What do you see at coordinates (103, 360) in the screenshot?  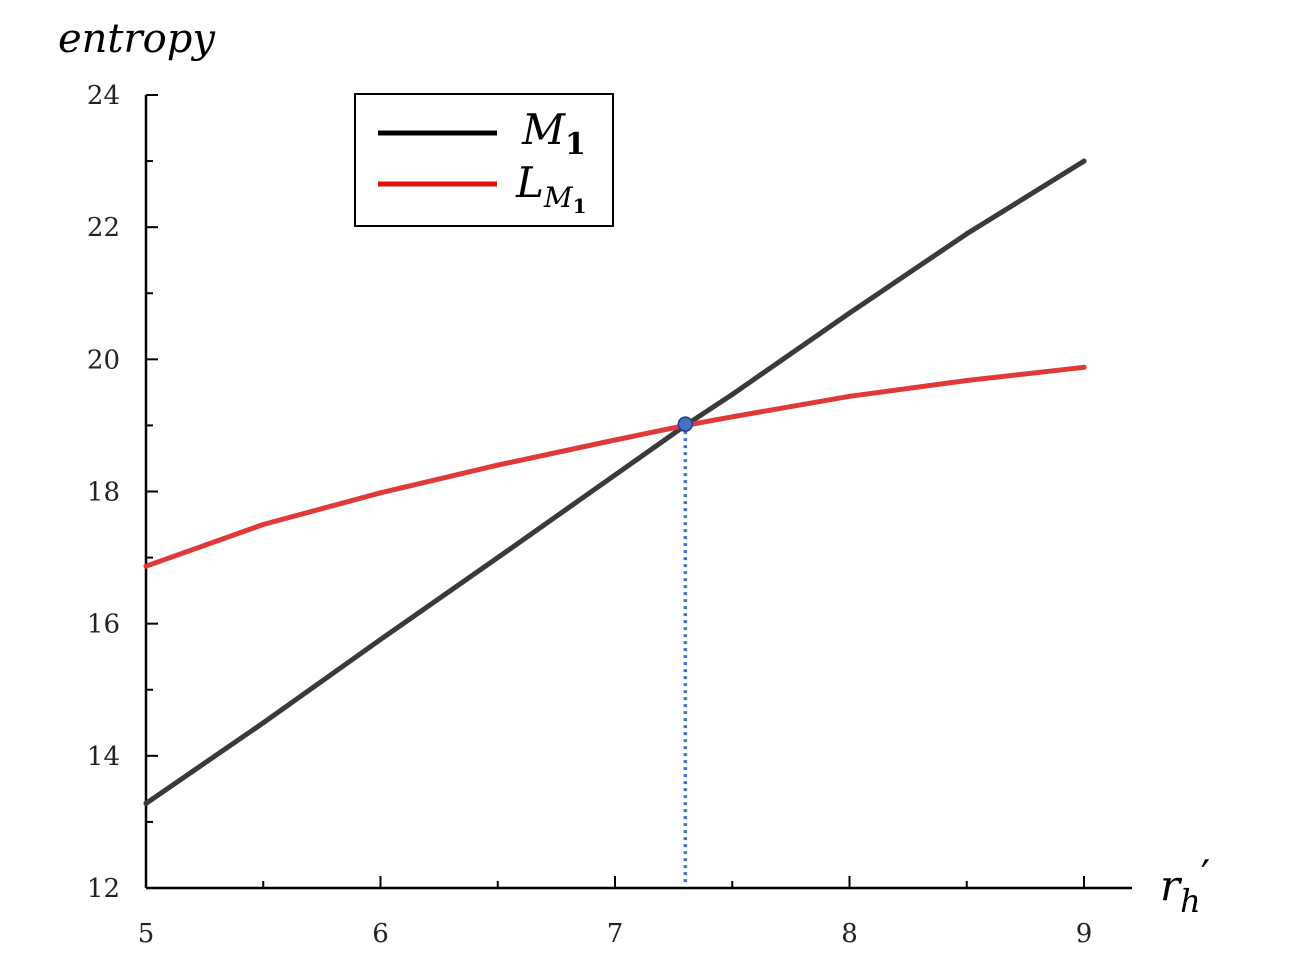 I see `y-tick-label: 20` at bounding box center [103, 360].